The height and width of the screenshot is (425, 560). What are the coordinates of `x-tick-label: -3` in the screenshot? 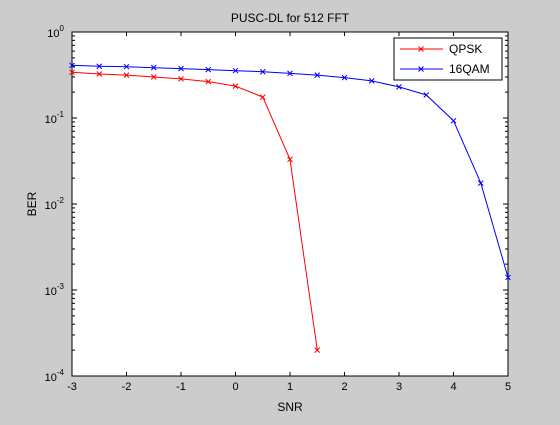 It's located at (72, 387).